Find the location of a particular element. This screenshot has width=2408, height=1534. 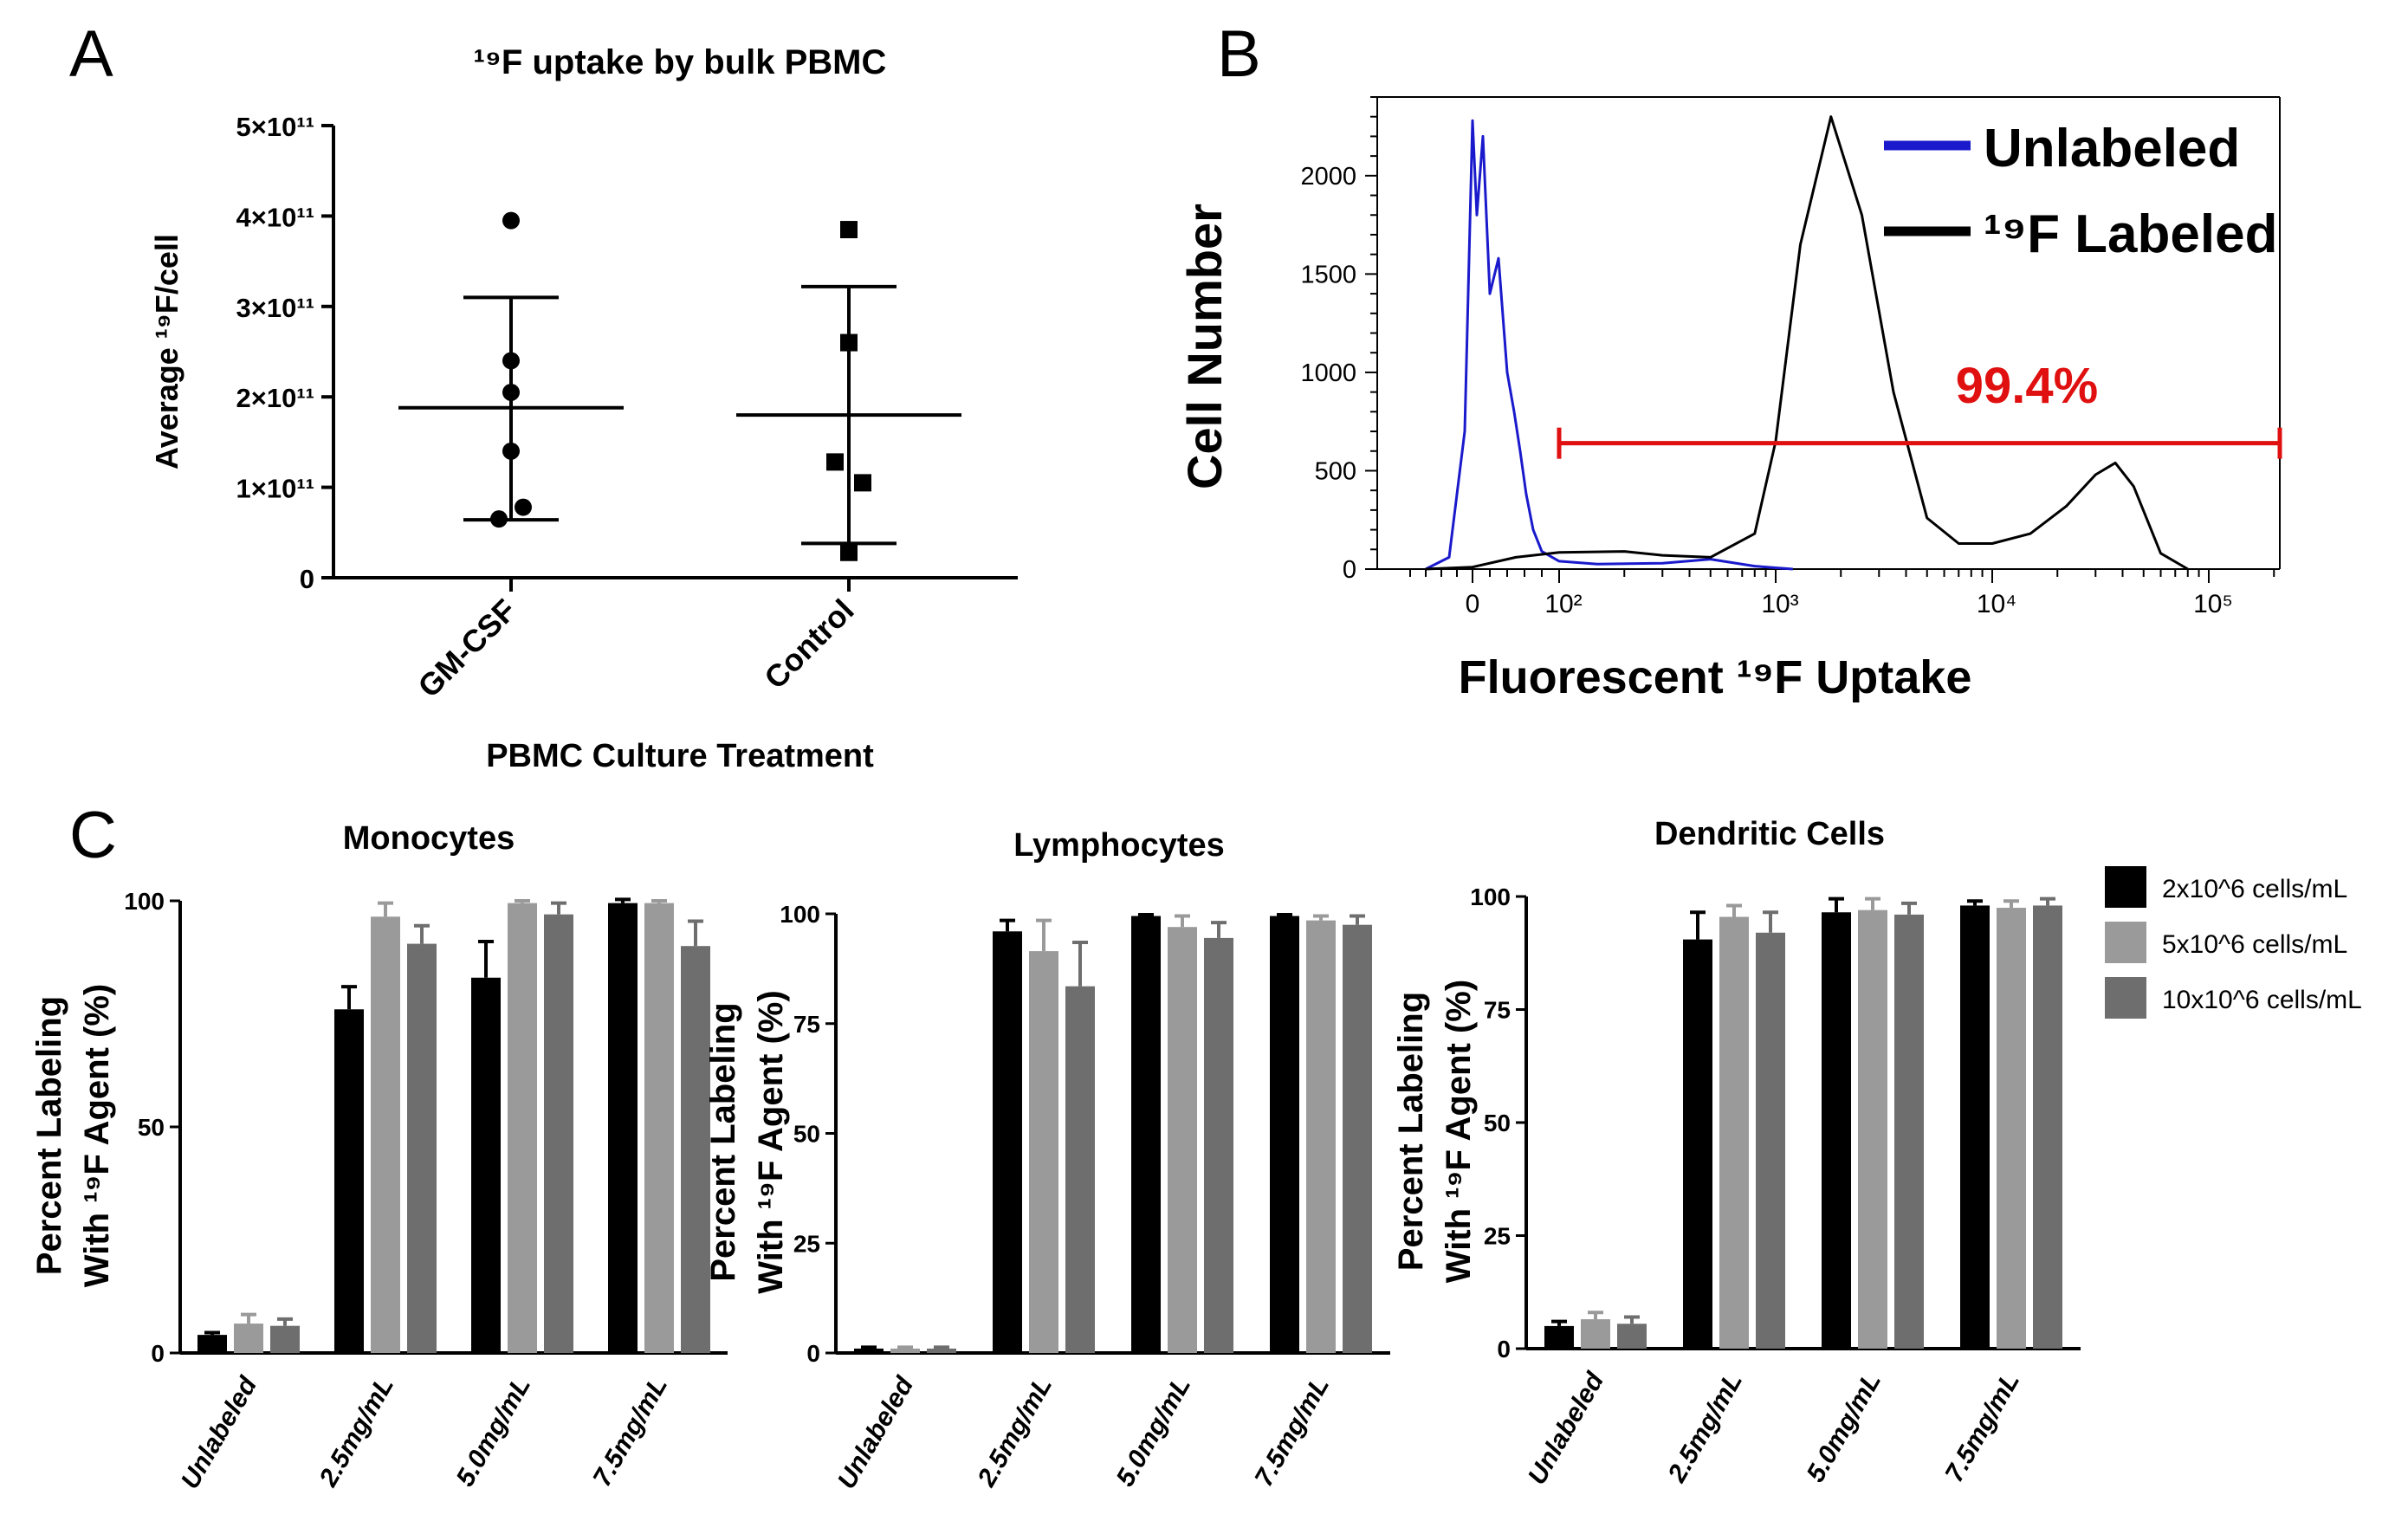

chart-b-xtick-label: 10² is located at coordinates (1563, 604).